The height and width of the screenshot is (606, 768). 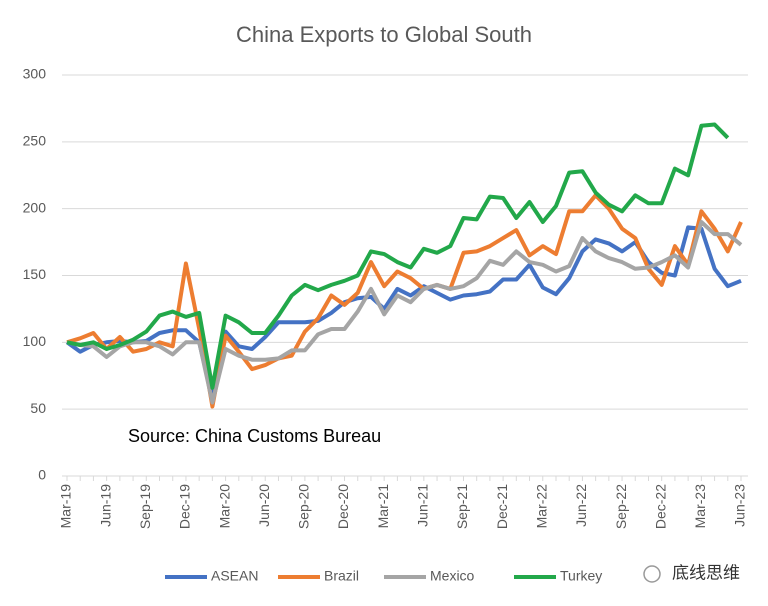 I want to click on x-tick-label: Jun-22, so click(x=581, y=505).